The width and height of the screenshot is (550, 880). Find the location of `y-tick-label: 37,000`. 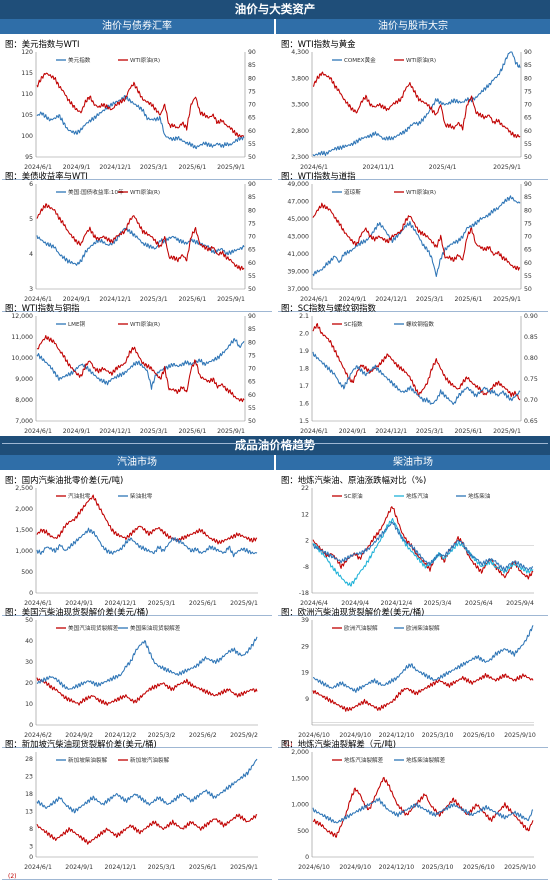

y-tick-label: 37,000 is located at coordinates (298, 289).